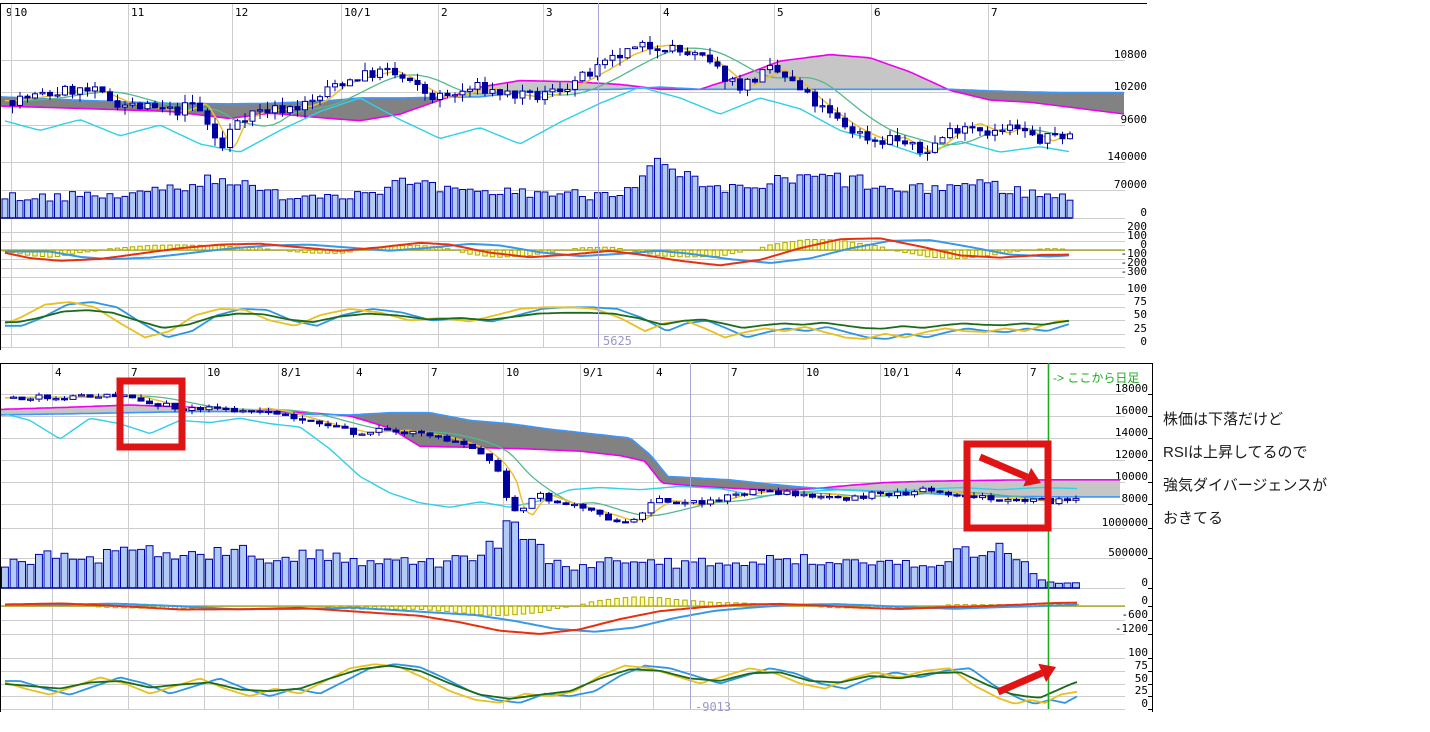 This screenshot has height=732, width=1430. What do you see at coordinates (1144, 582) in the screenshot?
I see `y-axis-label: 0` at bounding box center [1144, 582].